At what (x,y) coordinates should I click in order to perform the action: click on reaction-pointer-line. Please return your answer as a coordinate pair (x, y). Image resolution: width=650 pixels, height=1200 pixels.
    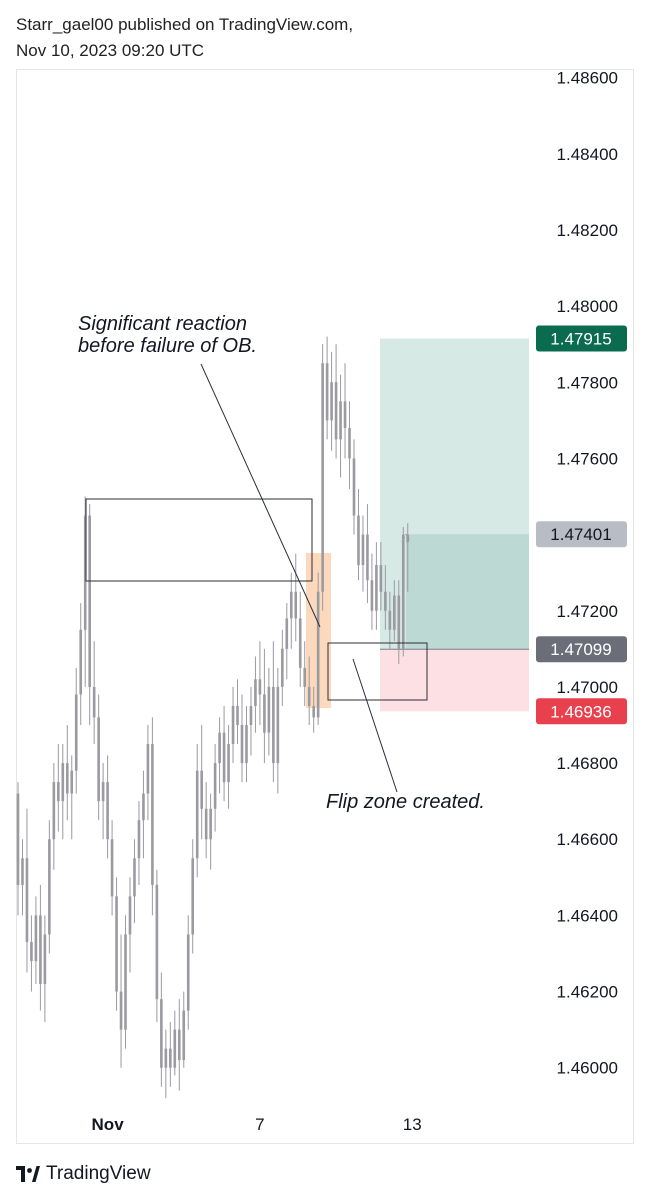
    Looking at the image, I should click on (260, 495).